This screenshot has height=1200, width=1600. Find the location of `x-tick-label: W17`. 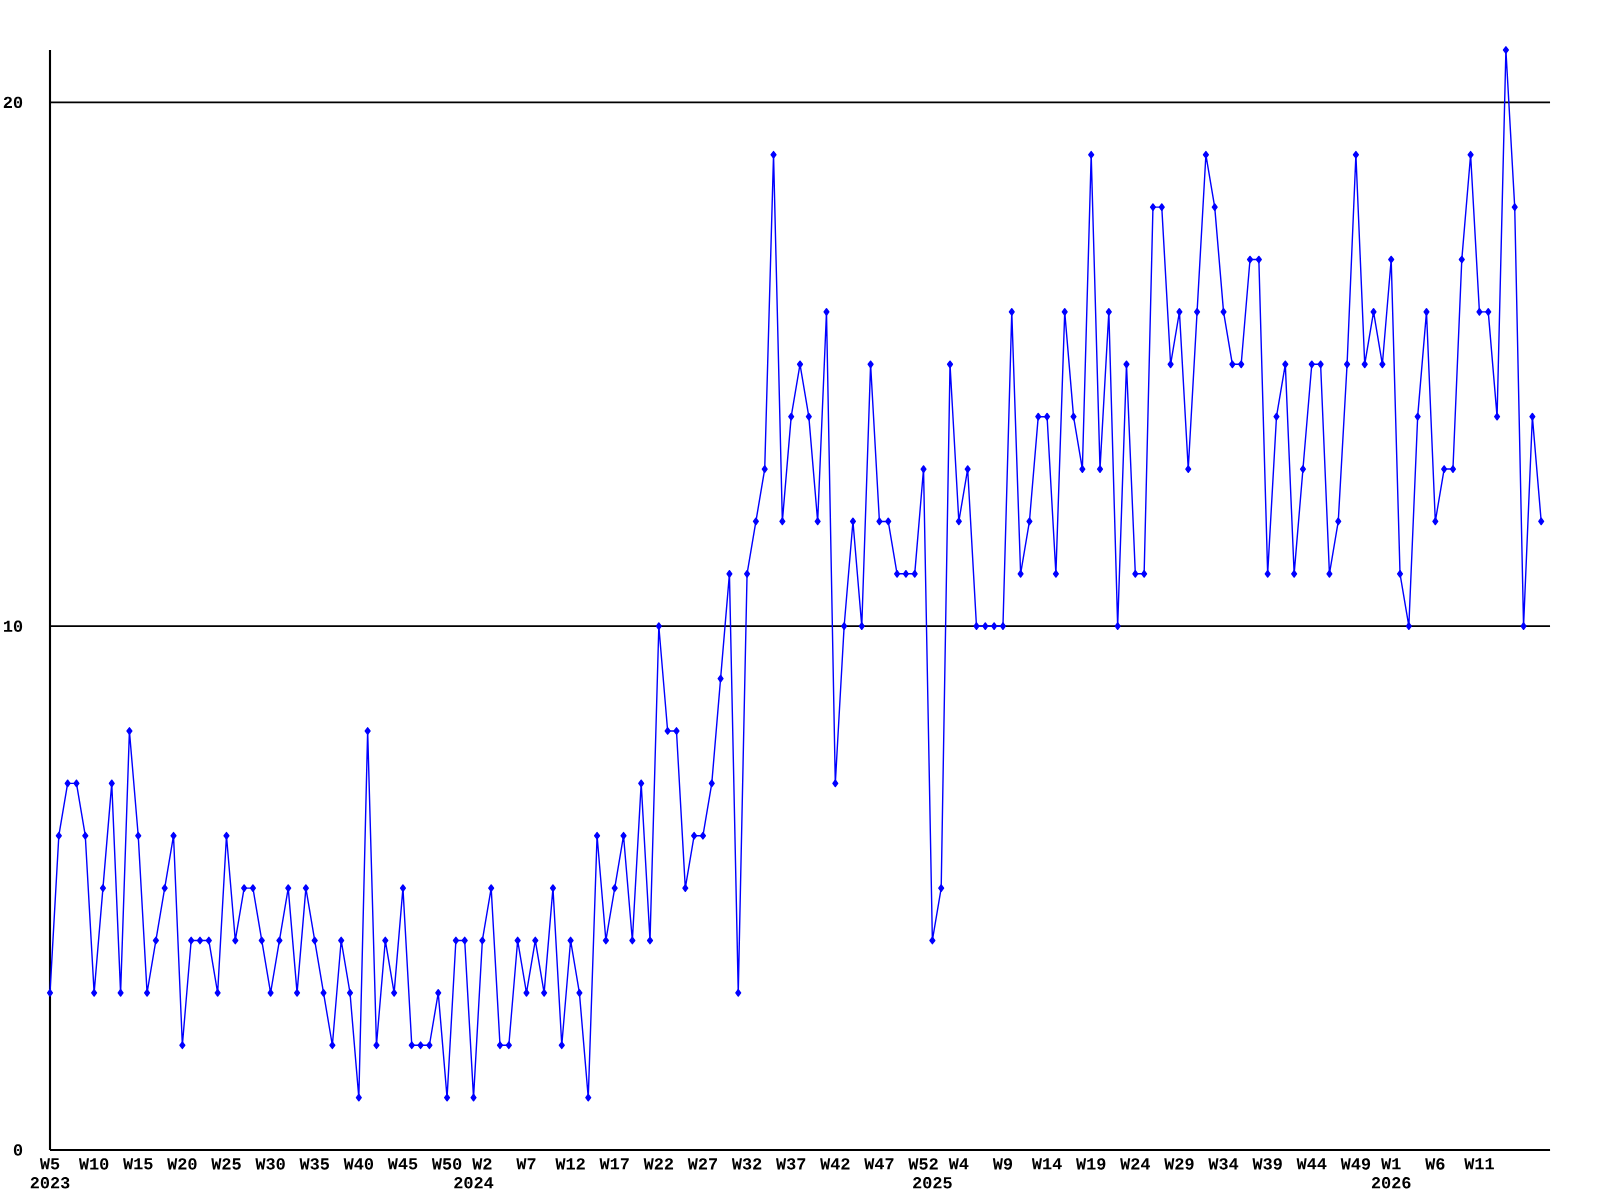

x-tick-label: W17 is located at coordinates (614, 1164).